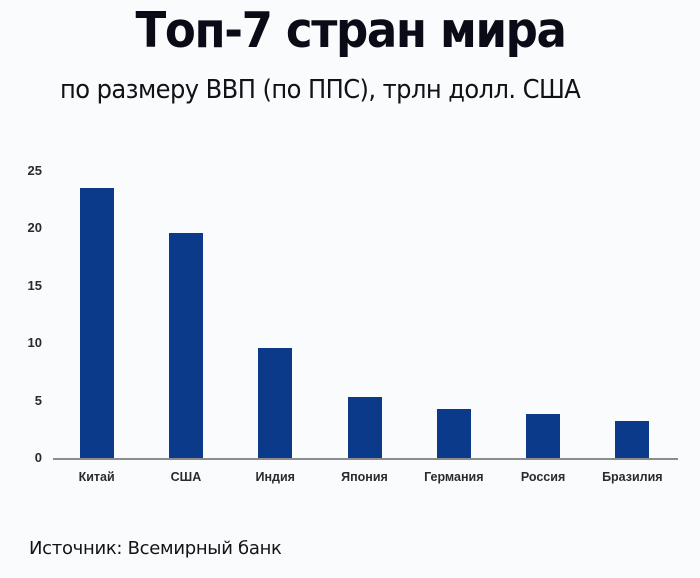  What do you see at coordinates (34, 227) in the screenshot?
I see `y-tick-label: 20` at bounding box center [34, 227].